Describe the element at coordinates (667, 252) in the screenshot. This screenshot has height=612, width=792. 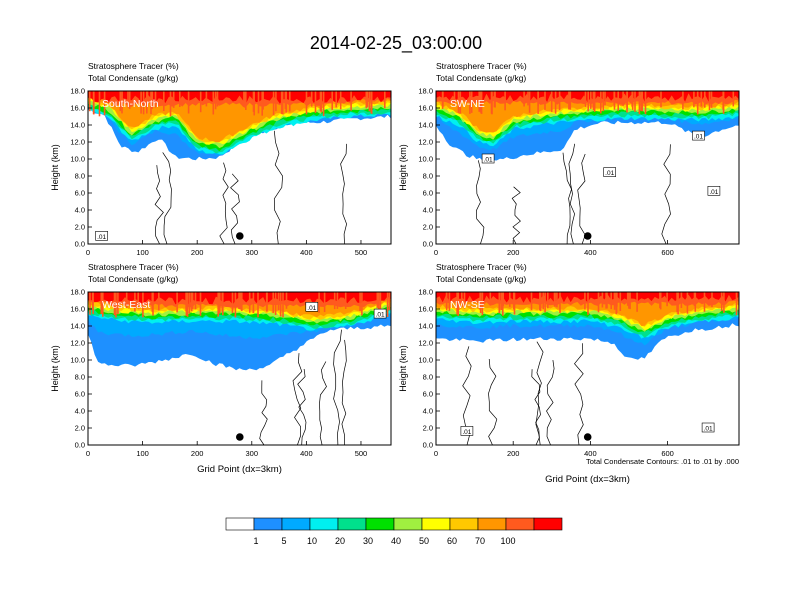
I see `x-tick-label: 600` at that location.